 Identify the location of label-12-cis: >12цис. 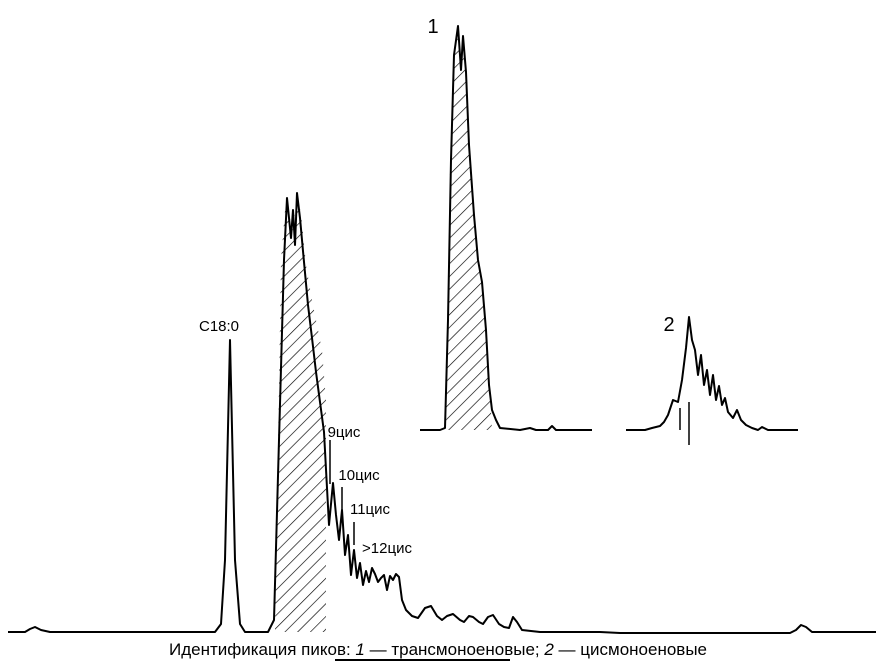
(387, 548).